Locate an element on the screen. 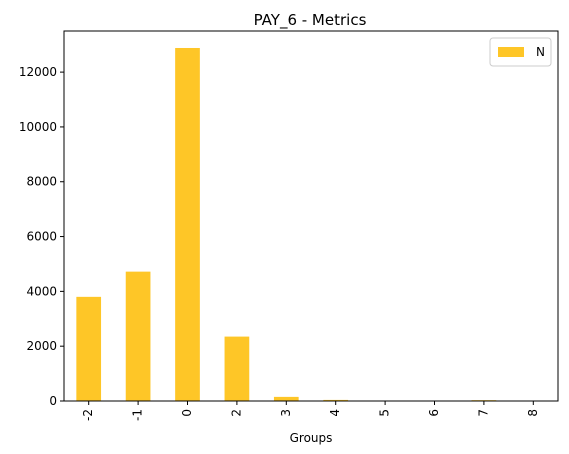  bar--1 is located at coordinates (138, 336).